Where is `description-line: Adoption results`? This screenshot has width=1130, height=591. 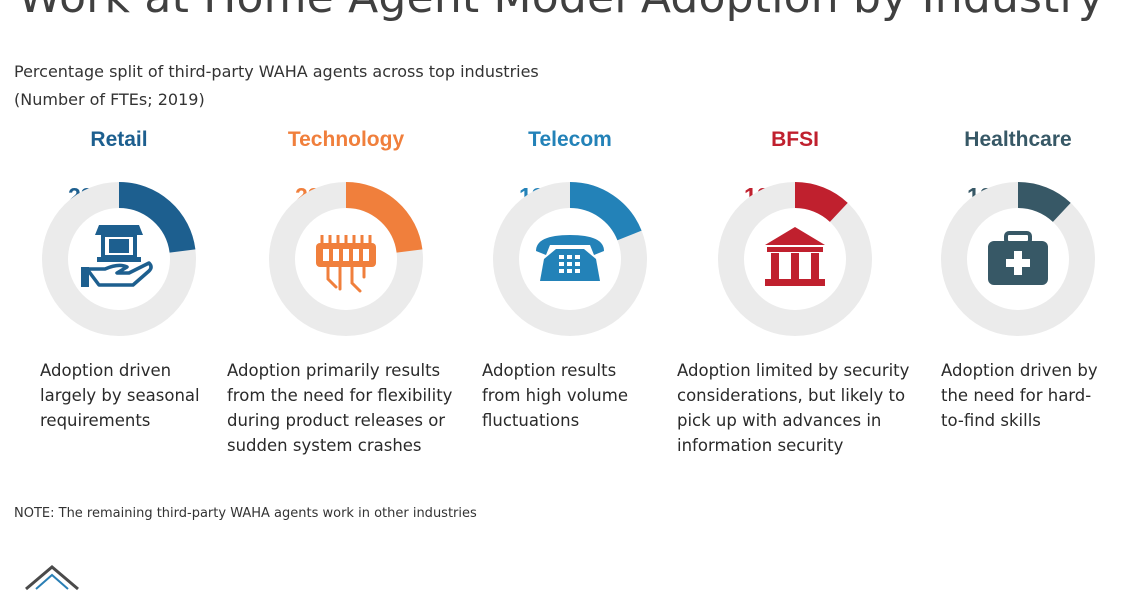
description-line: Adoption results is located at coordinates (549, 370).